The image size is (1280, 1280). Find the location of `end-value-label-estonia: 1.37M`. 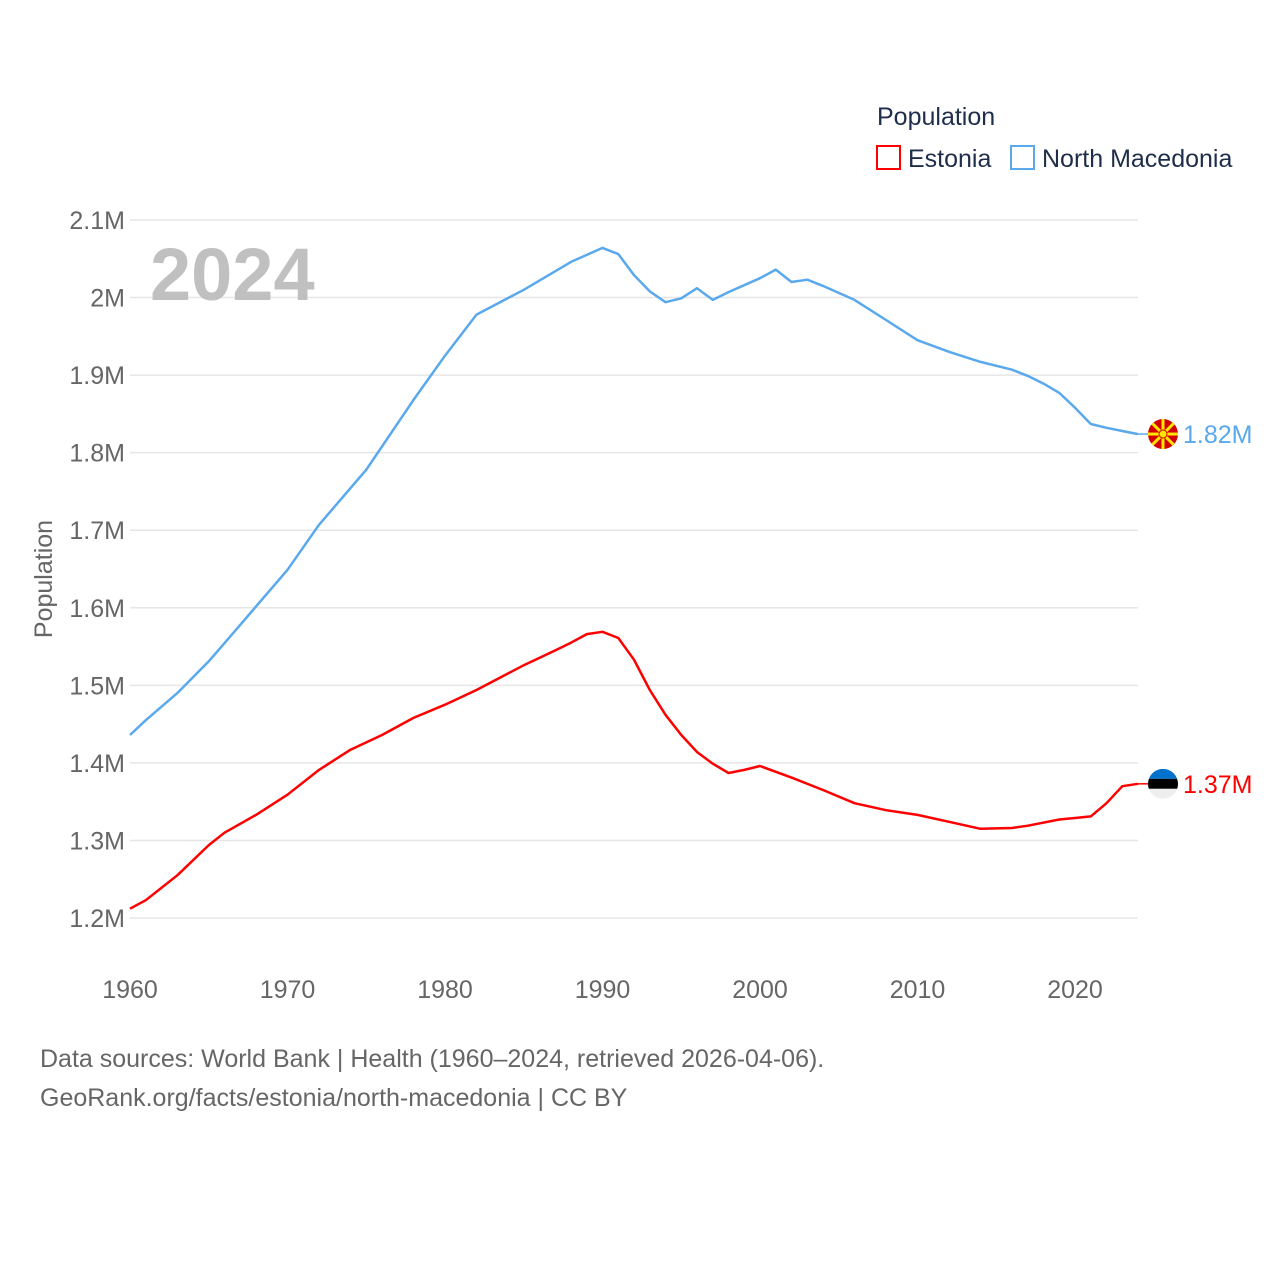

end-value-label-estonia: 1.37M is located at coordinates (1217, 785).